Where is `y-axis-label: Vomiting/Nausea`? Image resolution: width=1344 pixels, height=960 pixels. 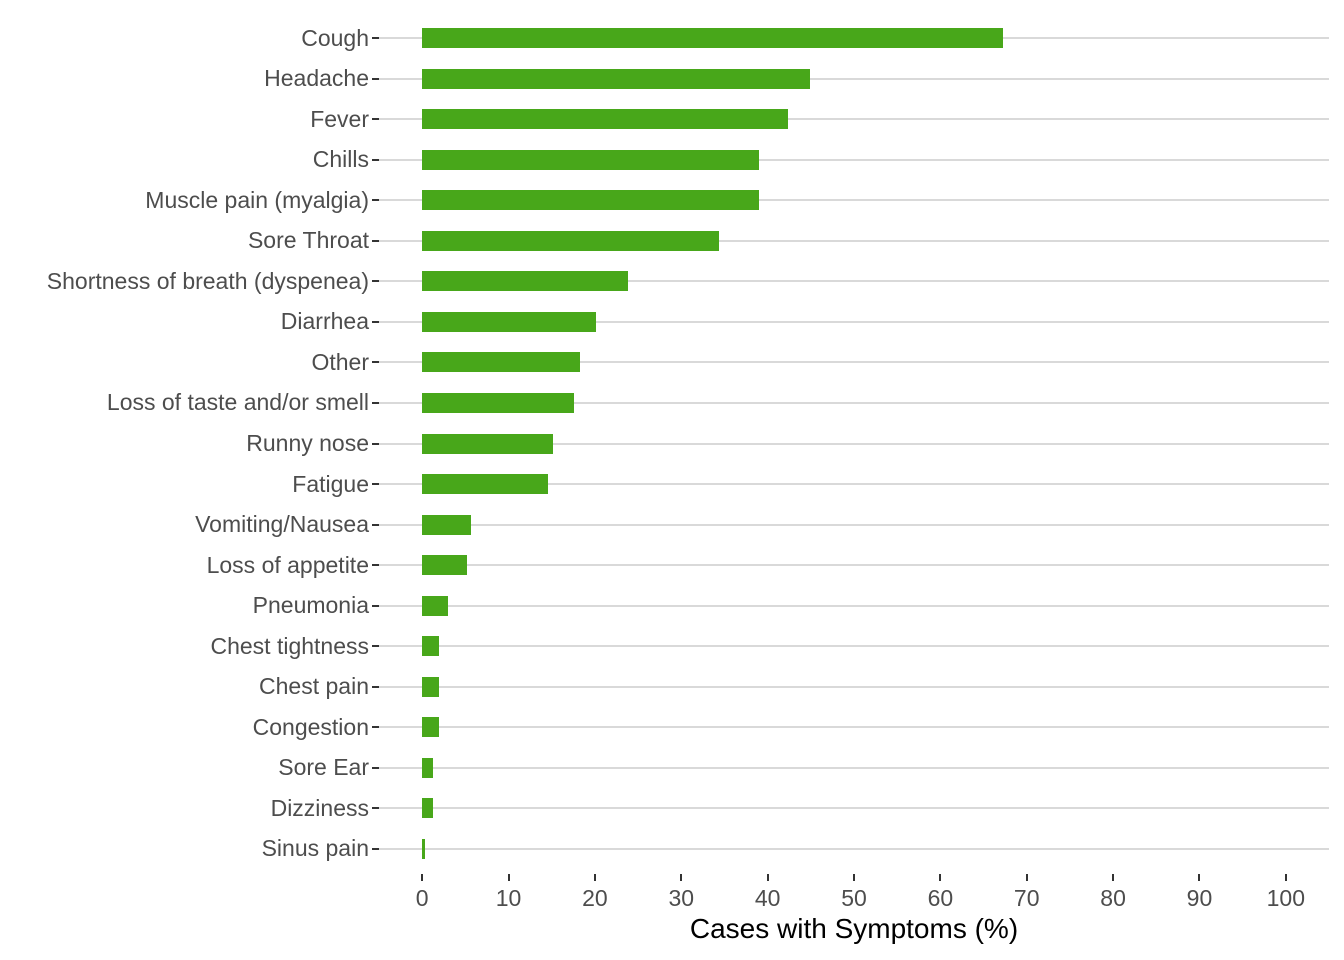
y-axis-label: Vomiting/Nausea is located at coordinates (282, 524).